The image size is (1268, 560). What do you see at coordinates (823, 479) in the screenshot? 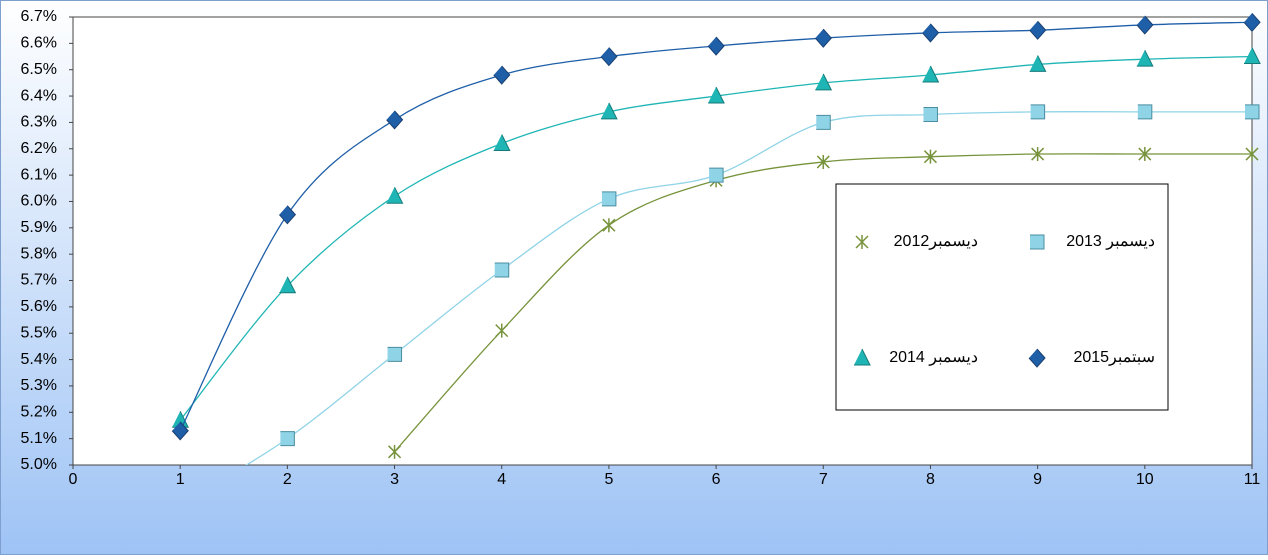
I see `x-tick-label: 7` at bounding box center [823, 479].